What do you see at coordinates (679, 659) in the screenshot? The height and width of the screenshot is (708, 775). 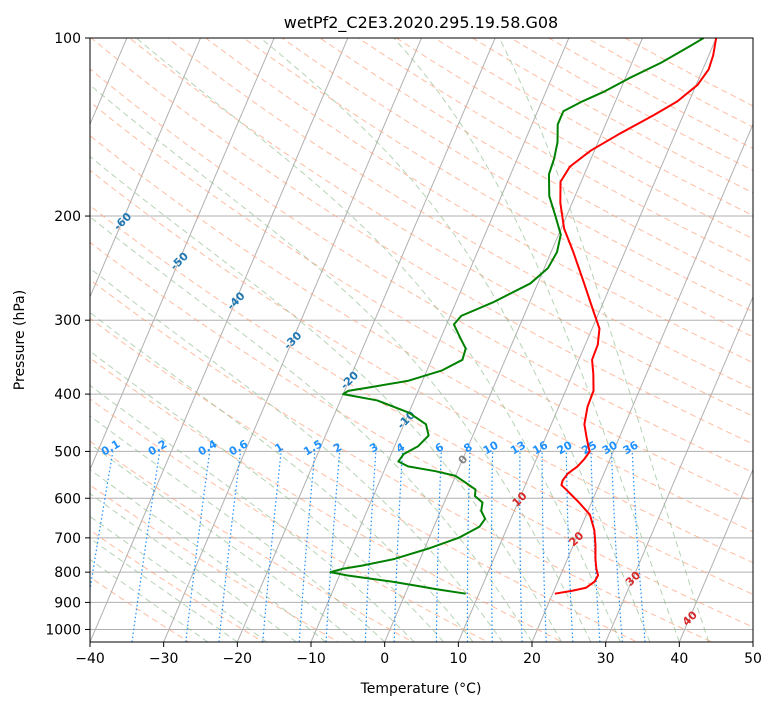 I see `x-tick-label: 40` at bounding box center [679, 659].